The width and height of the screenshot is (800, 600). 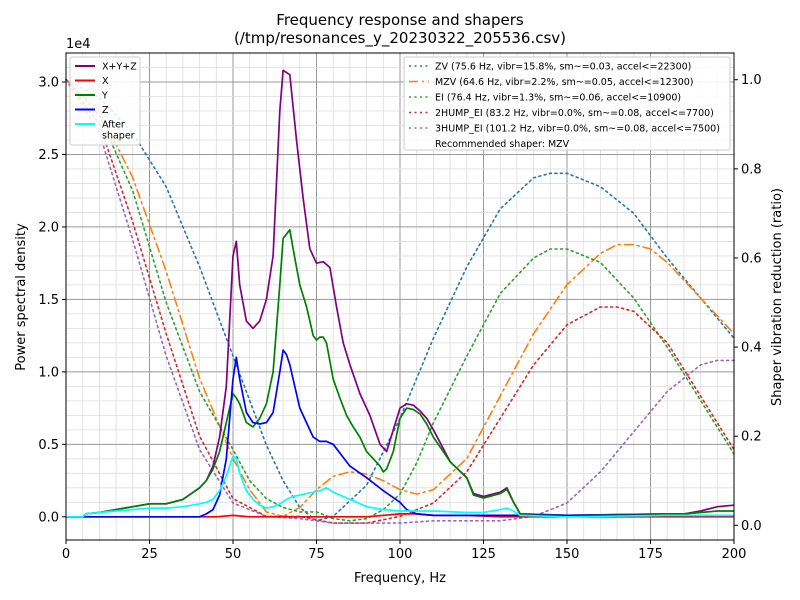 I want to click on legend-psd-label-1: X, so click(x=105, y=81).